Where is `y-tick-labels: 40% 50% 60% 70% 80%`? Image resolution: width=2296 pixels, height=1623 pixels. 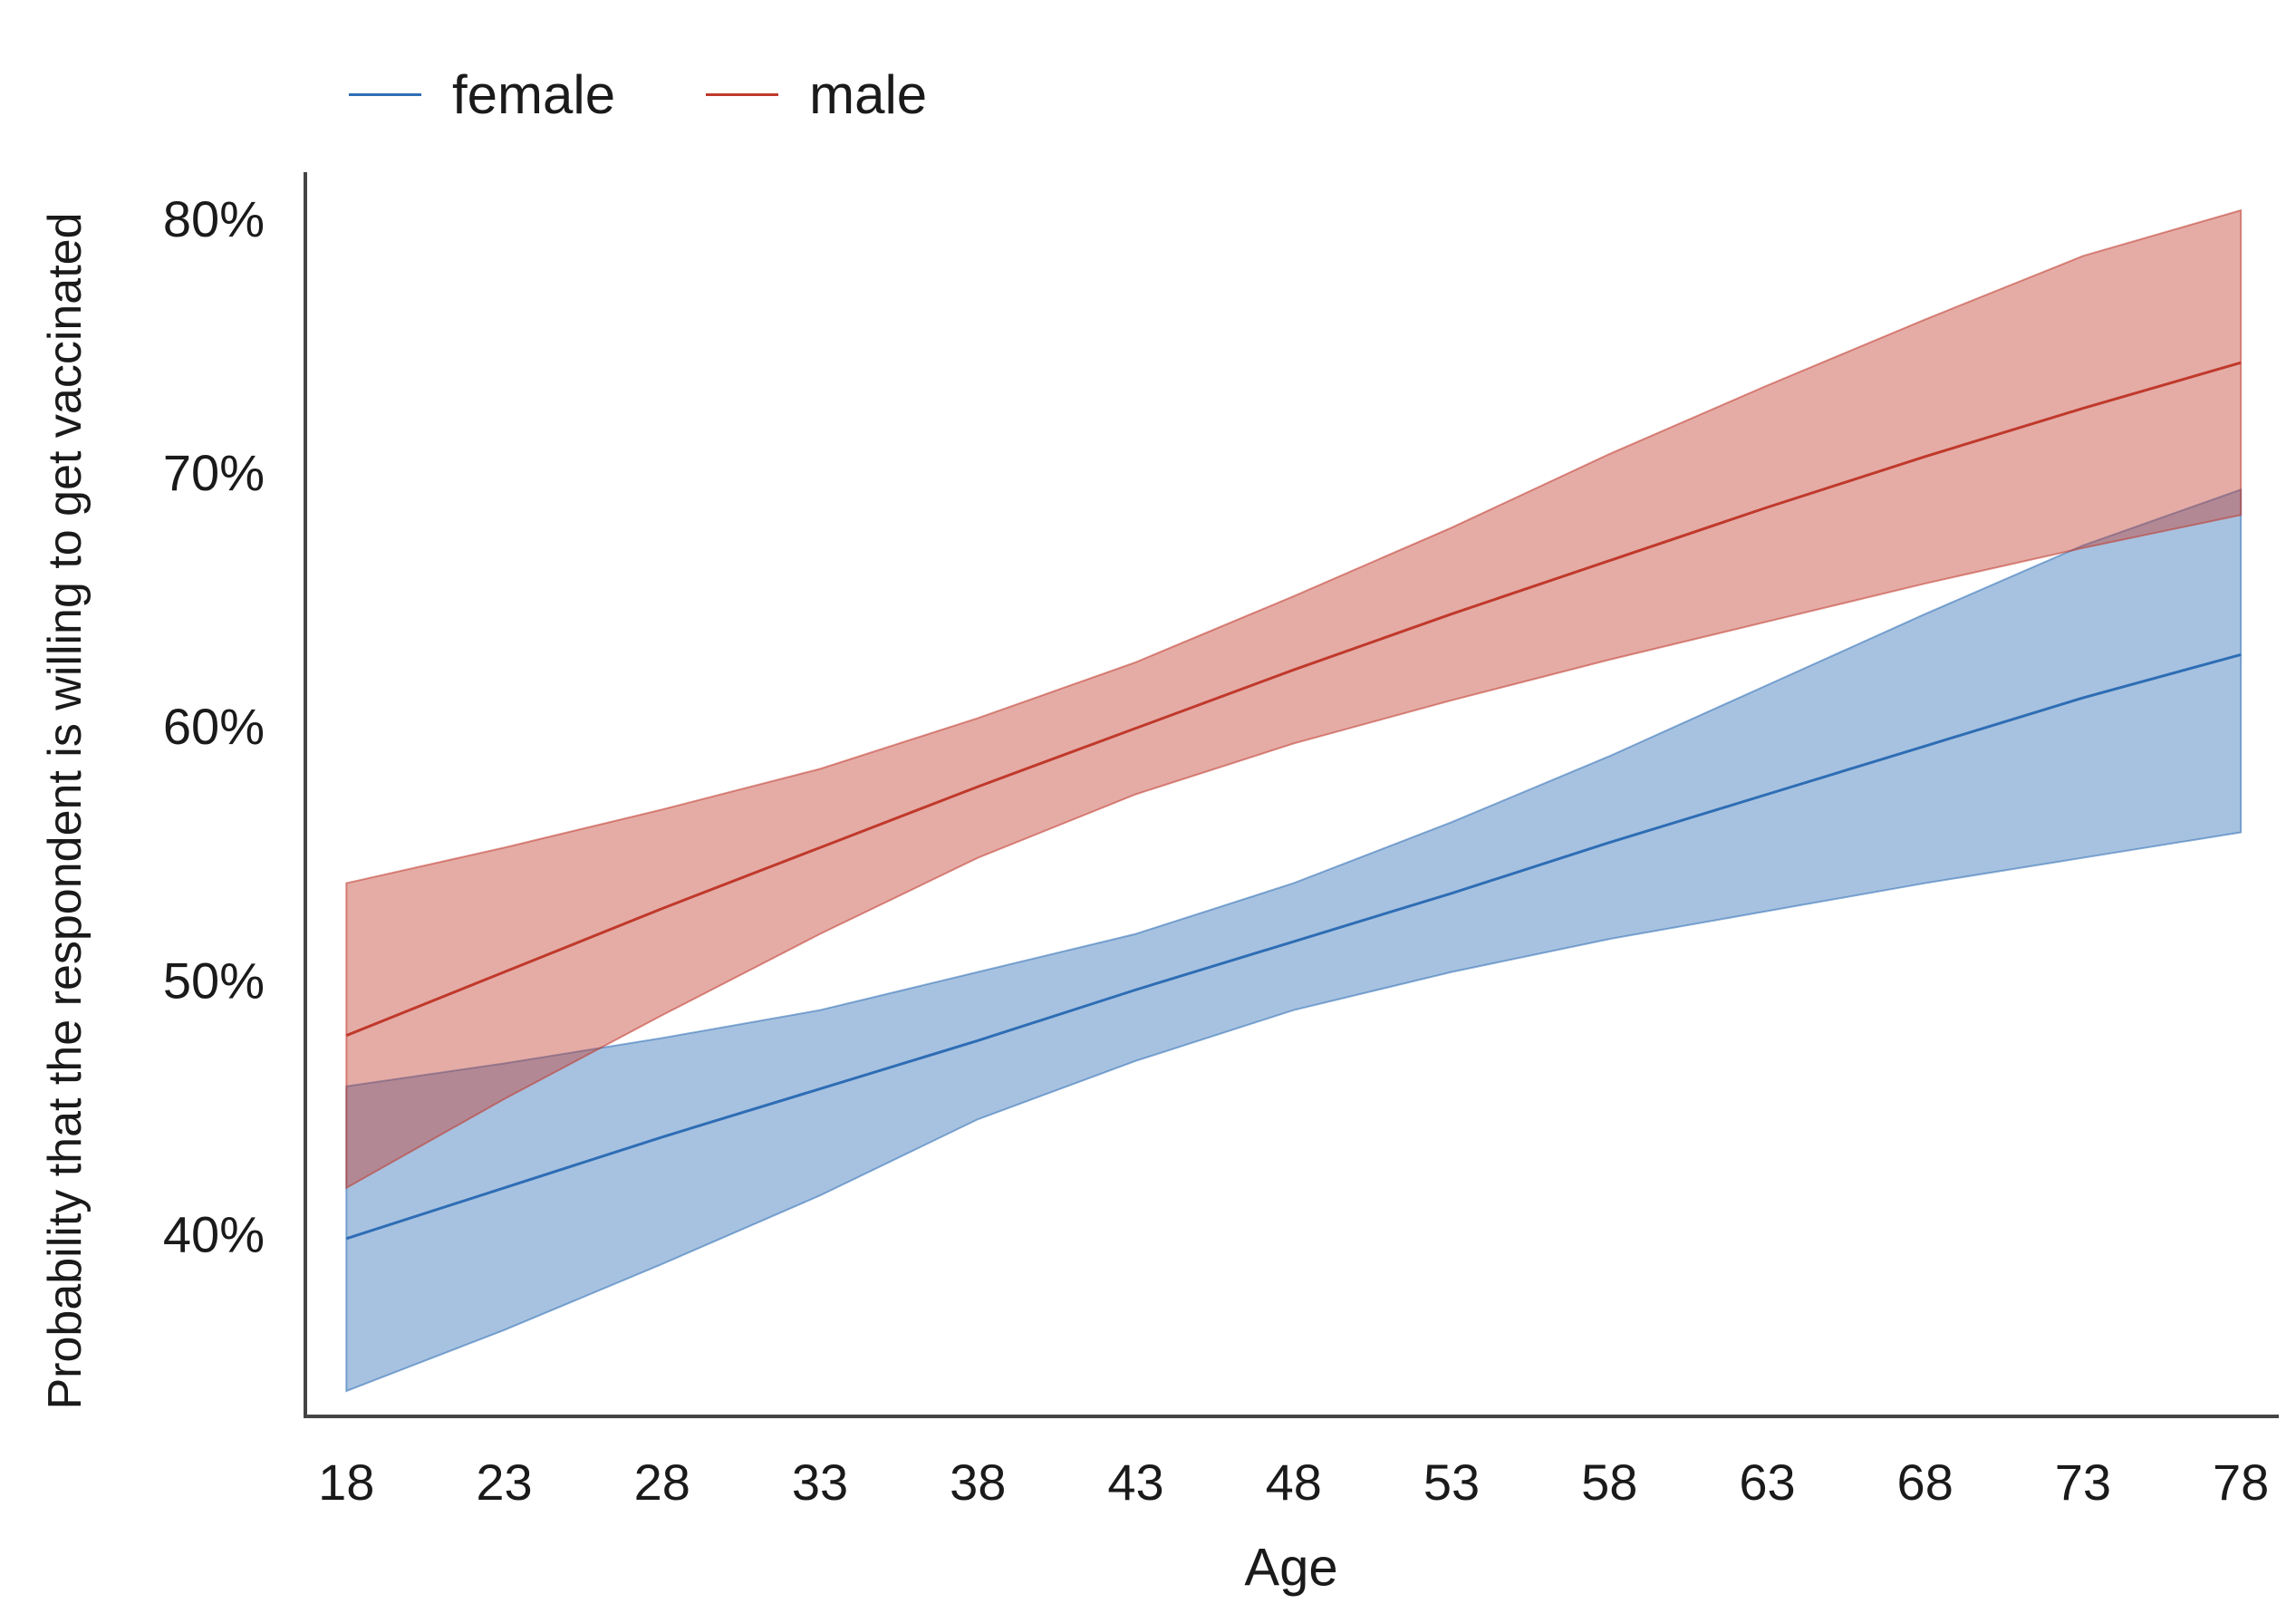 y-tick-labels: 40% 50% 60% 70% 80% is located at coordinates (214, 726).